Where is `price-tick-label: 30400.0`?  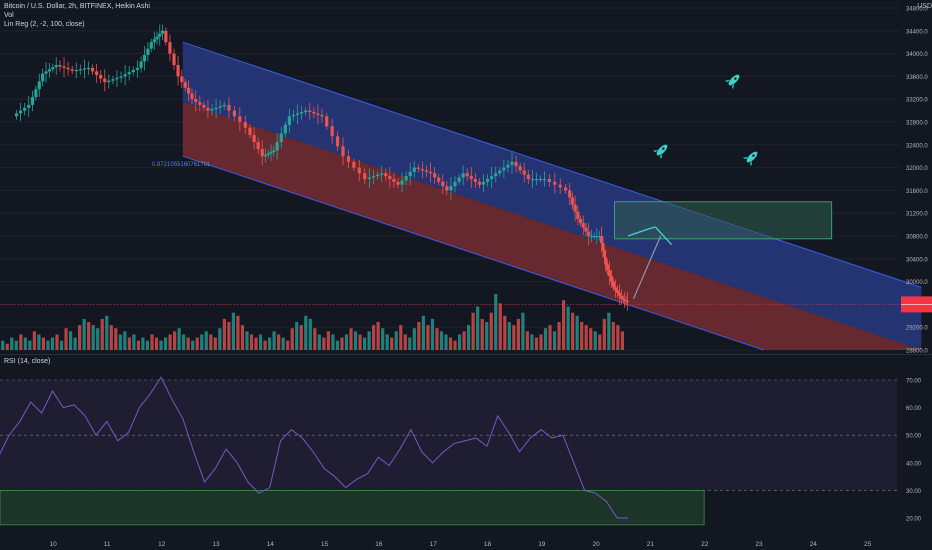 price-tick-label: 30400.0 is located at coordinates (917, 260).